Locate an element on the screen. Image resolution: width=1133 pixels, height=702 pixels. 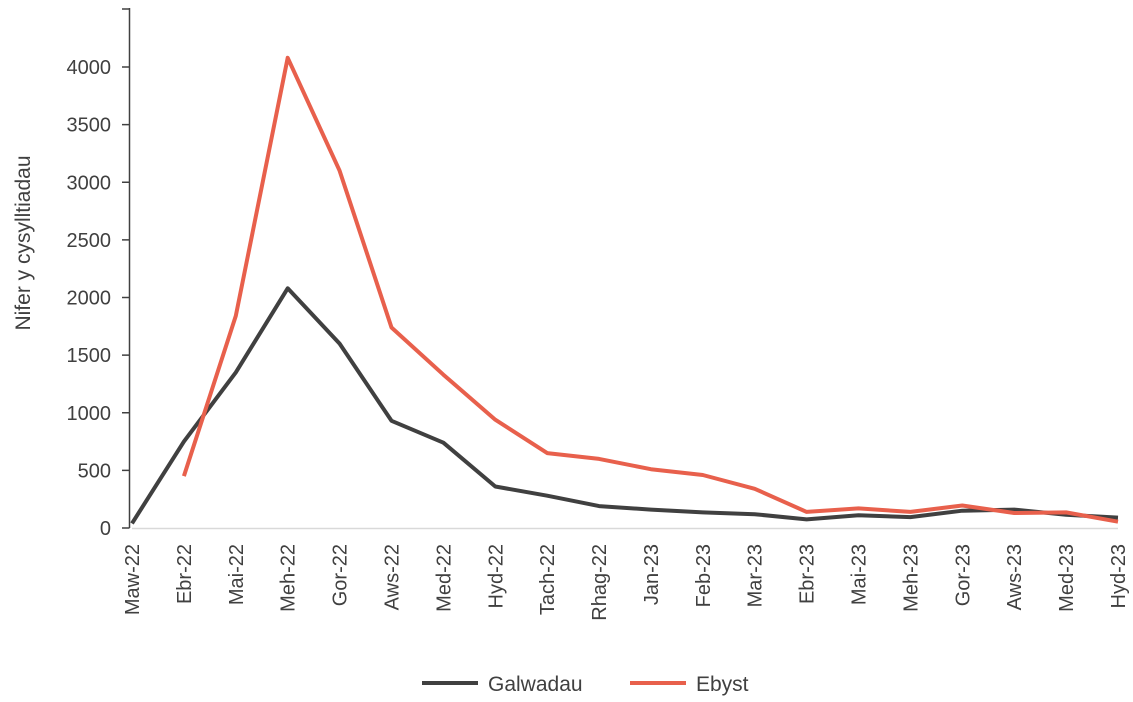
x-tick-label: Meh-22 is located at coordinates (289, 578).